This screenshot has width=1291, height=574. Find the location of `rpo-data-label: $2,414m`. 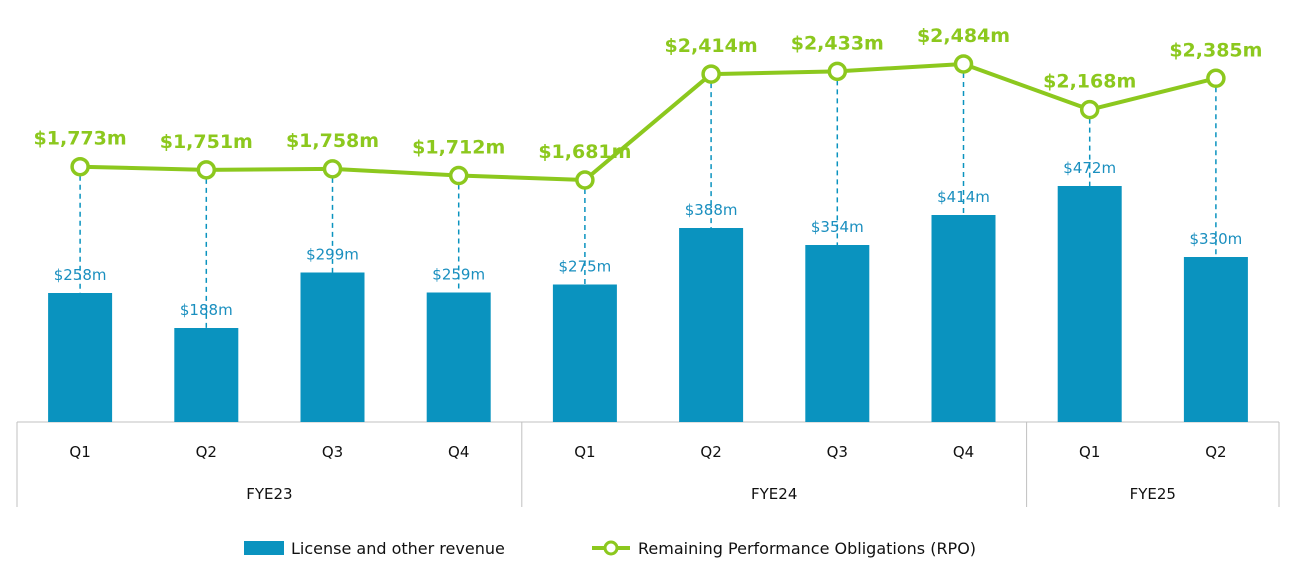

rpo-data-label: $2,414m is located at coordinates (711, 46).